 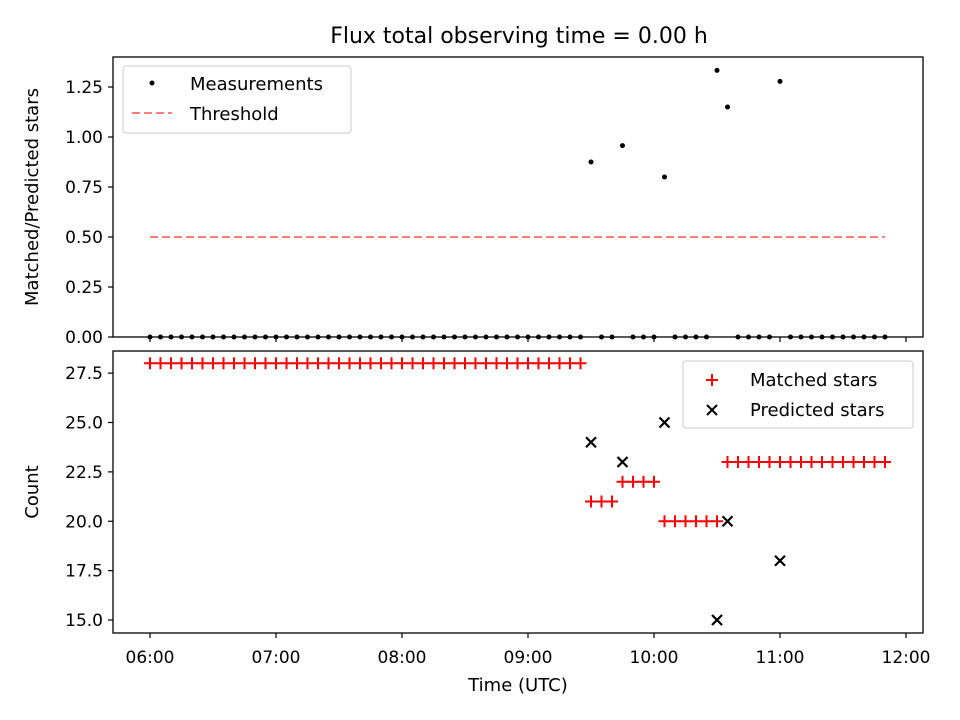 I want to click on bottom-x-tick-label-4: 10:00, so click(x=654, y=658).